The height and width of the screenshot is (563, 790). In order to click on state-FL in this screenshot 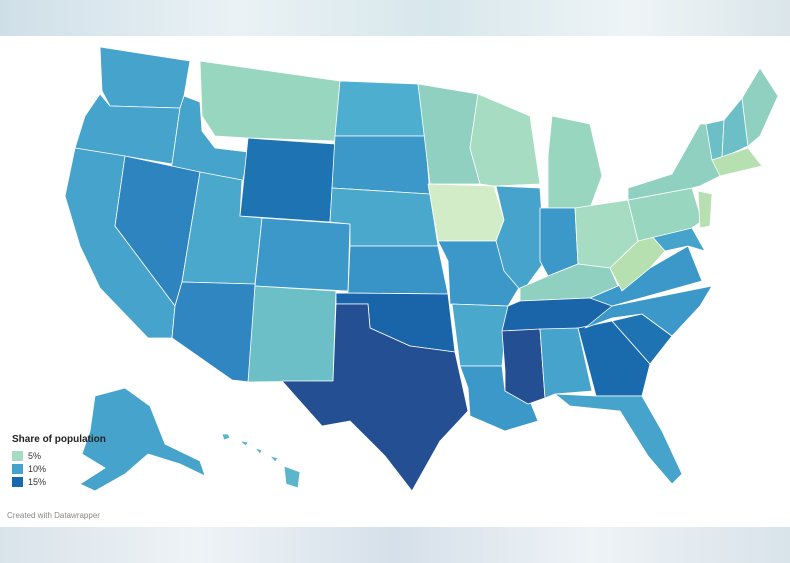, I will do `click(618, 439)`.